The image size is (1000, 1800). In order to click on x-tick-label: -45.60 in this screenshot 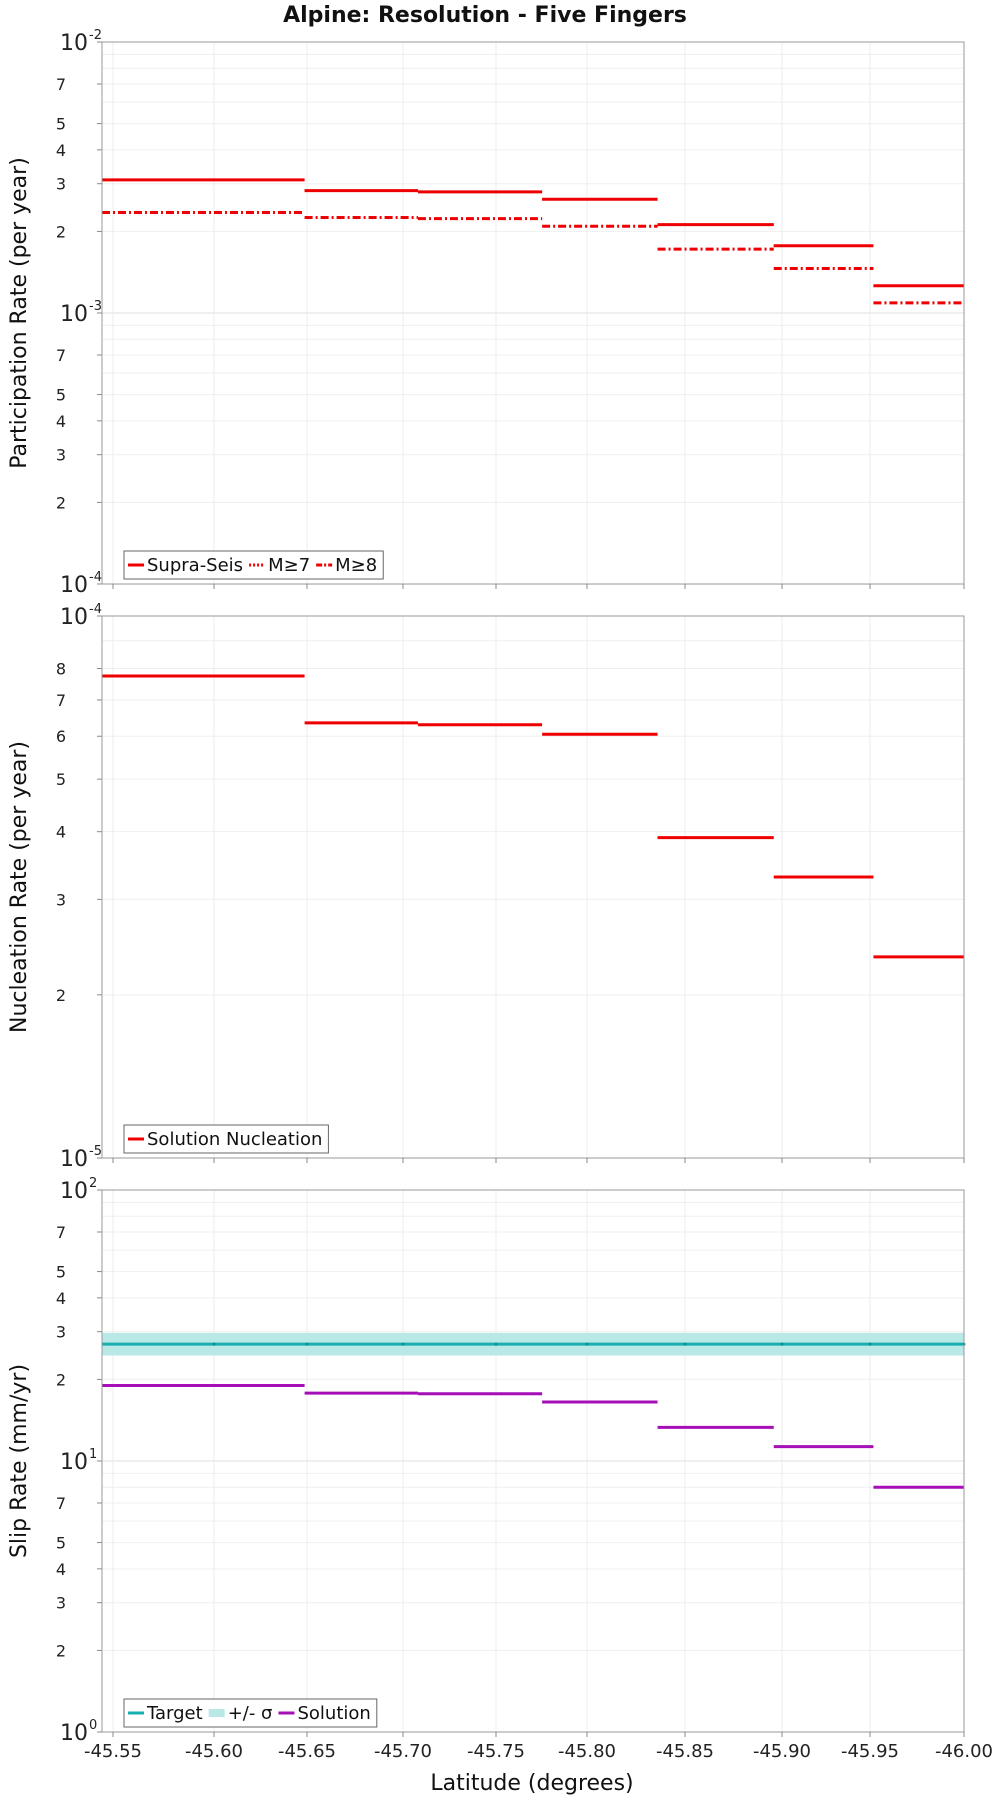, I will do `click(214, 1751)`.